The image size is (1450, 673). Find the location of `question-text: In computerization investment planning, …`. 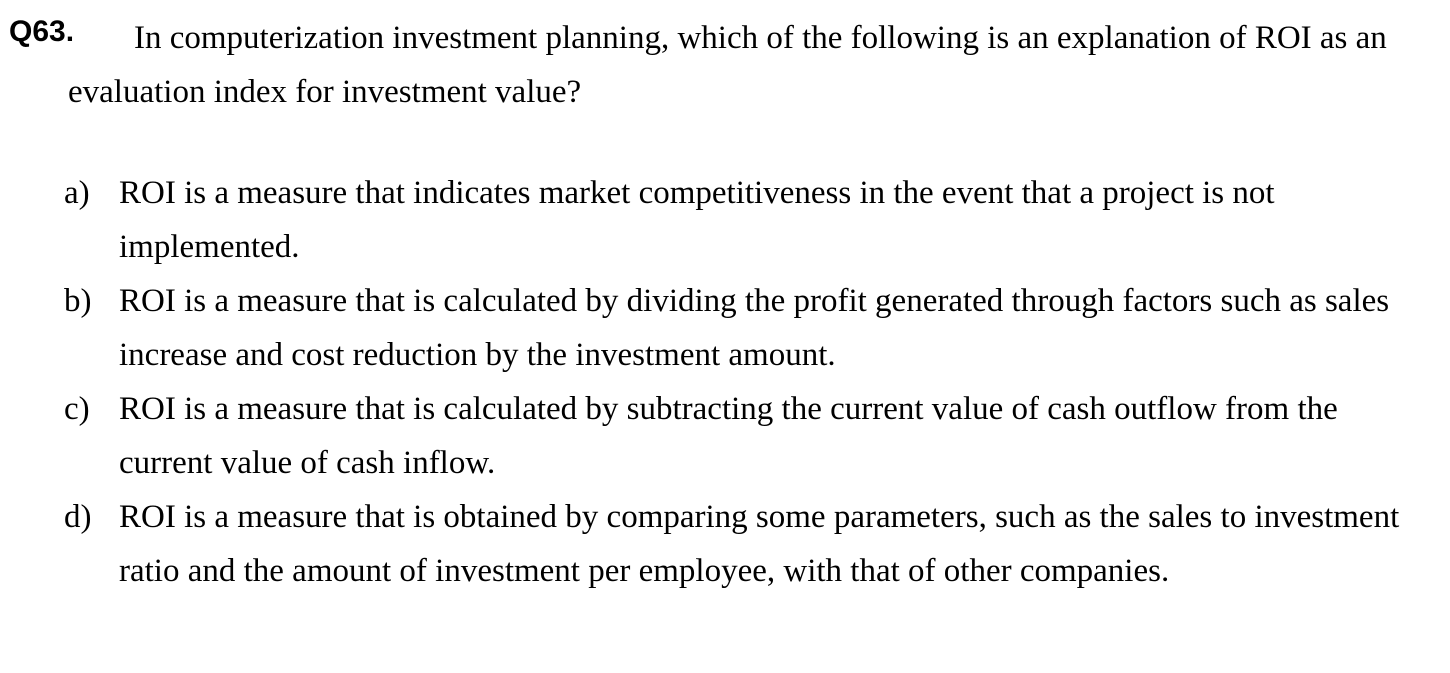

question-text: In computerization investment planning, … is located at coordinates (727, 65).